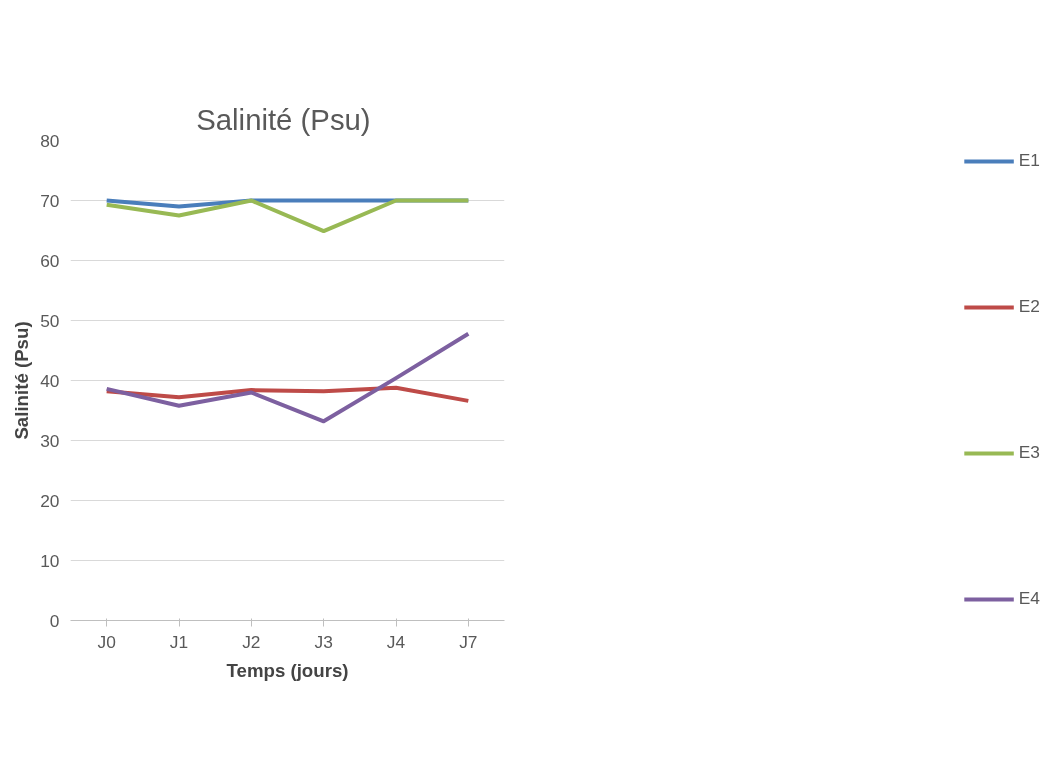 The height and width of the screenshot is (758, 1058). What do you see at coordinates (396, 641) in the screenshot?
I see `x-tick-label: J4` at bounding box center [396, 641].